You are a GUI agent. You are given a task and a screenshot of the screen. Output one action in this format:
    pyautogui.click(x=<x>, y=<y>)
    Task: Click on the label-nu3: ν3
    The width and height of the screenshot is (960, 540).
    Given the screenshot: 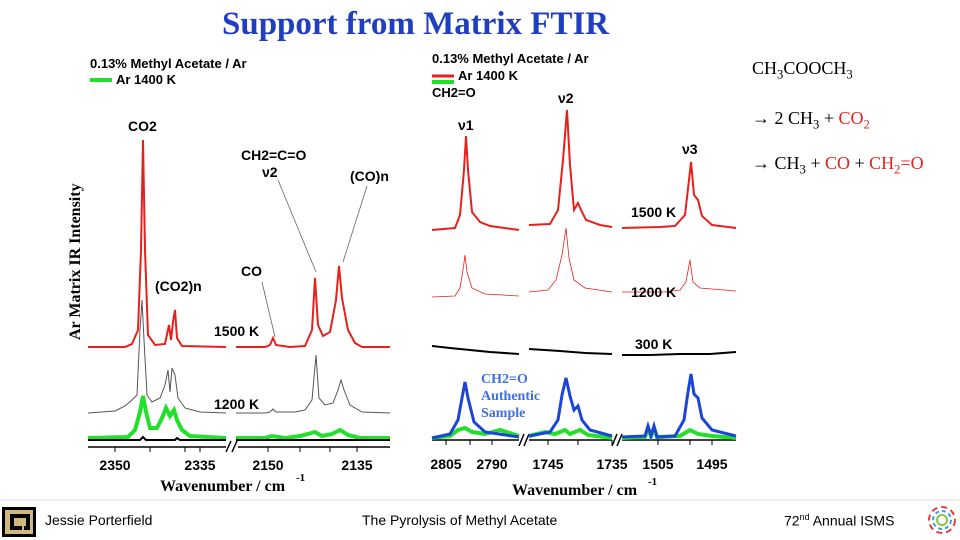 What is the action you would take?
    pyautogui.click(x=690, y=149)
    